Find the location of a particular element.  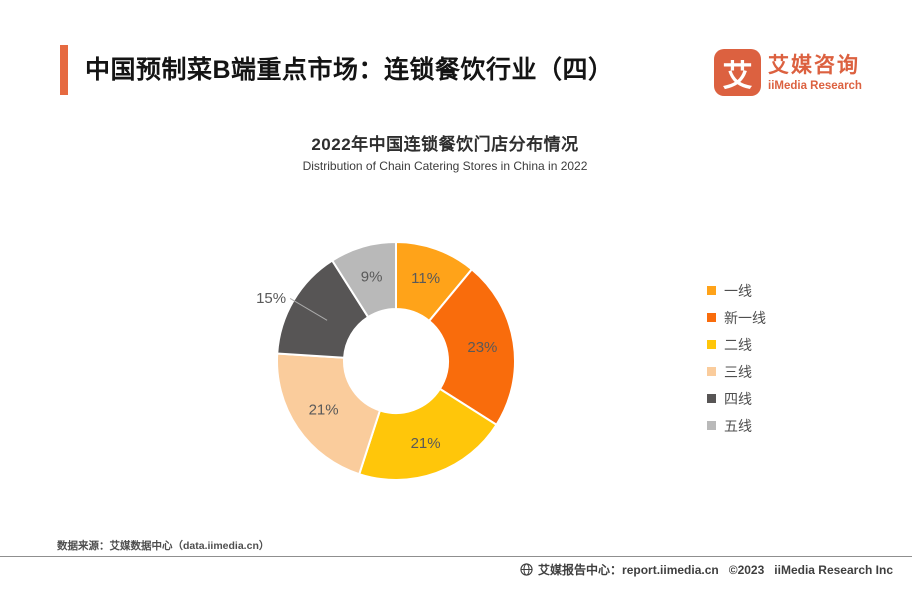

legend-item-一线: 一线 is located at coordinates (736, 290).